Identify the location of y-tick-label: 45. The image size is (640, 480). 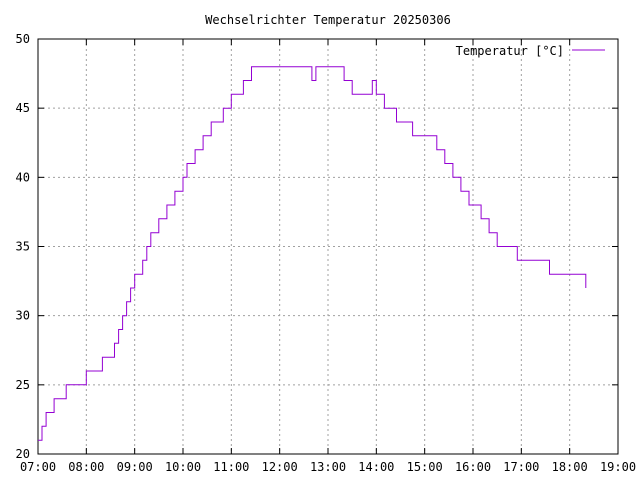
(23, 108).